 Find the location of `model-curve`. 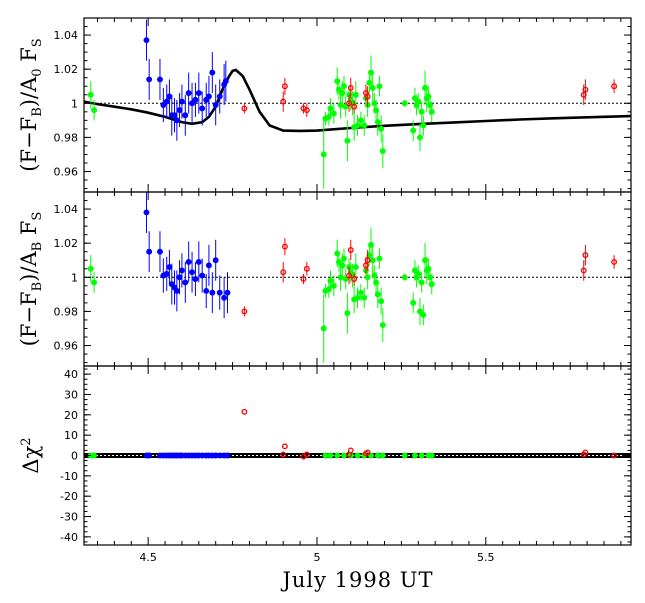

model-curve is located at coordinates (357, 100).